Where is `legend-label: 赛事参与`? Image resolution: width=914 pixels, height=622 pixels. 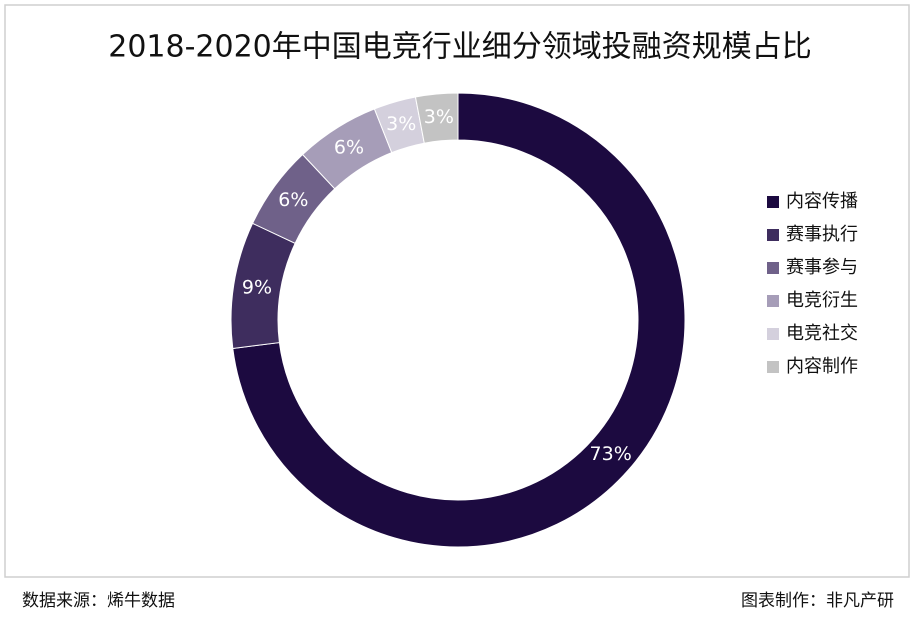
legend-label: 赛事参与 is located at coordinates (822, 267).